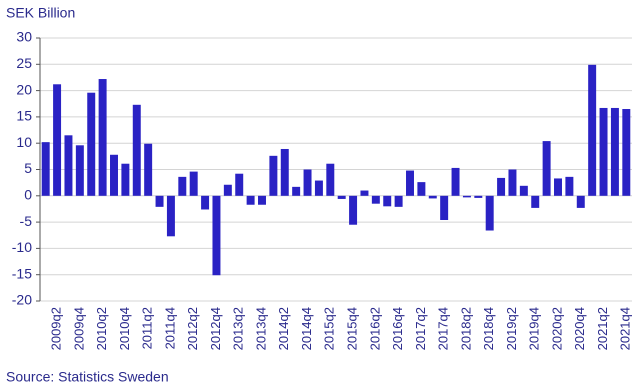 Image resolution: width=640 pixels, height=390 pixels. Describe the element at coordinates (260, 328) in the screenshot. I see `x-tick-label: 2013q4` at that location.